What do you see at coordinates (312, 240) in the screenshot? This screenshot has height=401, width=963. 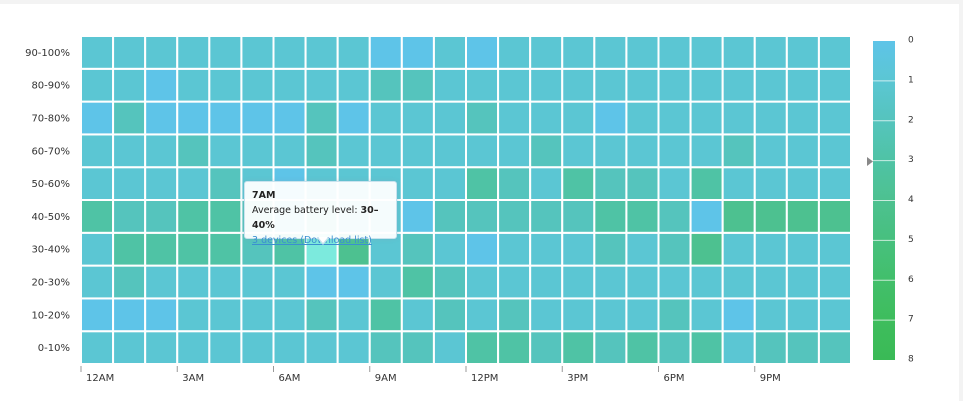 I see `download-devices-link: 3 devices (Download list)` at bounding box center [312, 240].